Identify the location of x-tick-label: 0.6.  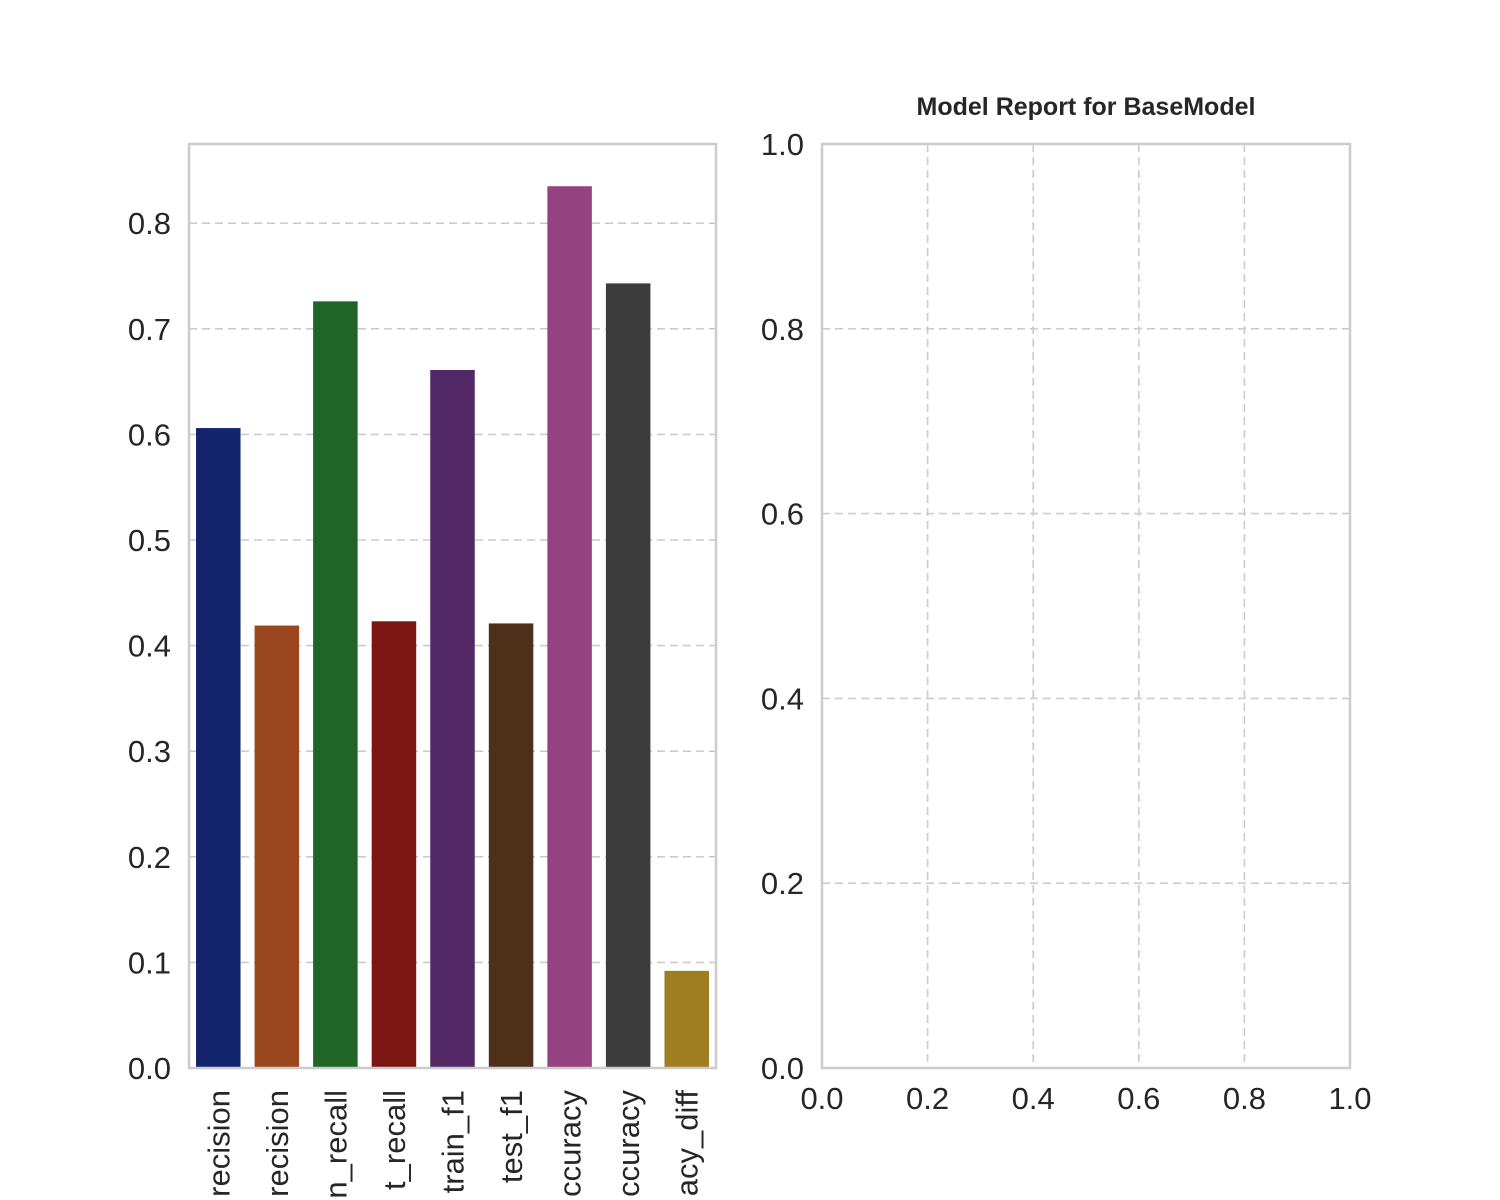
(1138, 1098).